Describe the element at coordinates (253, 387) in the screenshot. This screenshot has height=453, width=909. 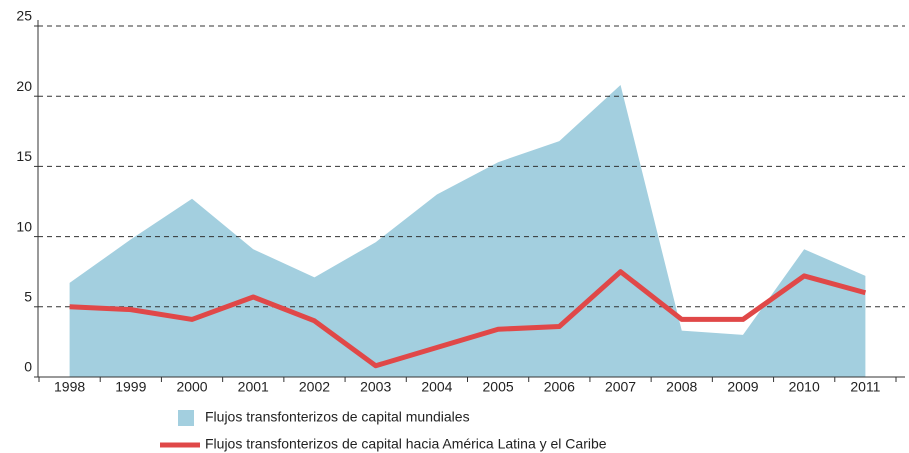
I see `x-tick-label: 2001` at that location.